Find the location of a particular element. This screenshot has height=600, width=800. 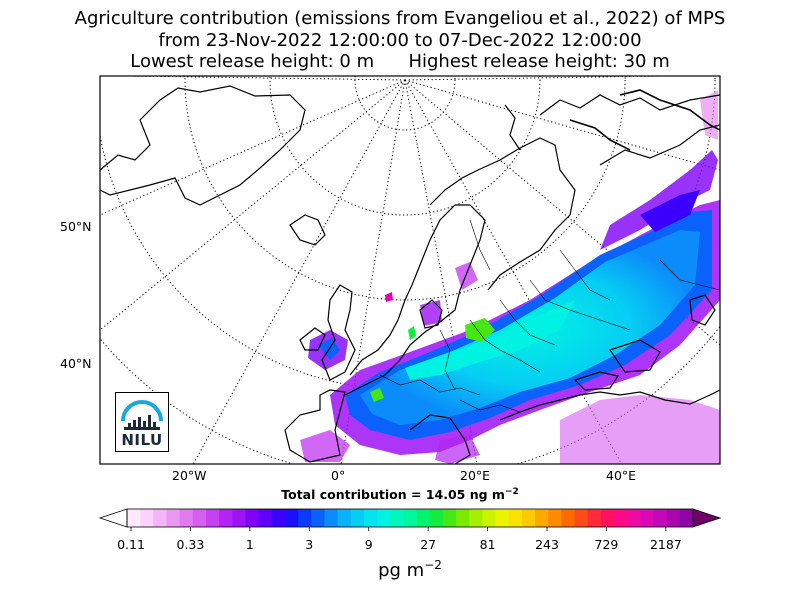

lat-label-40n: 40°N is located at coordinates (76, 363).